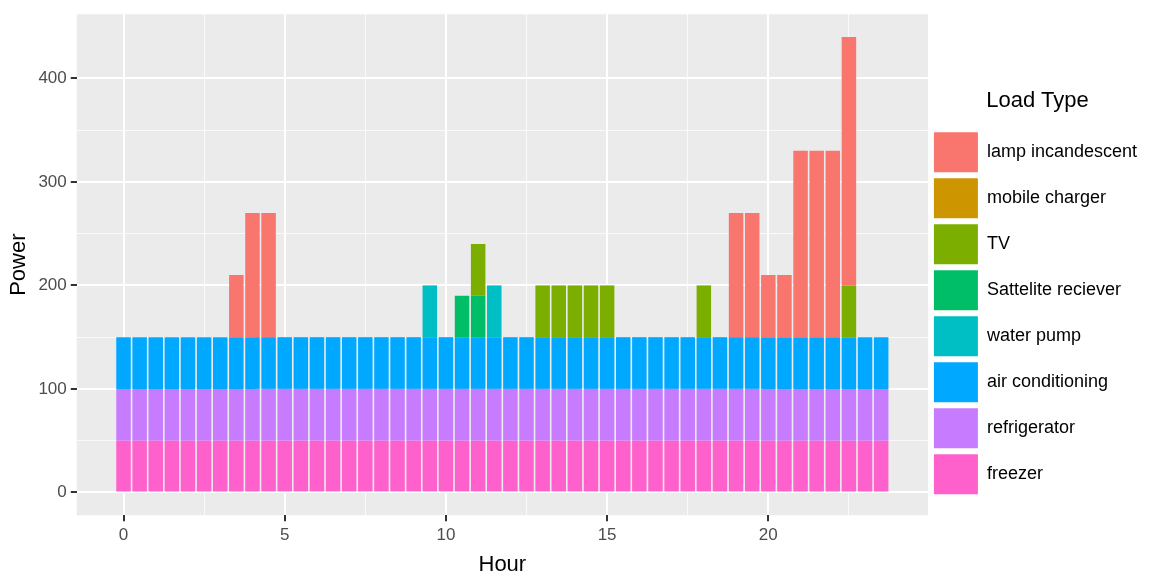 This screenshot has height=582, width=1153. Describe the element at coordinates (1046, 197) in the screenshot. I see `legend-label: mobile charger` at that location.